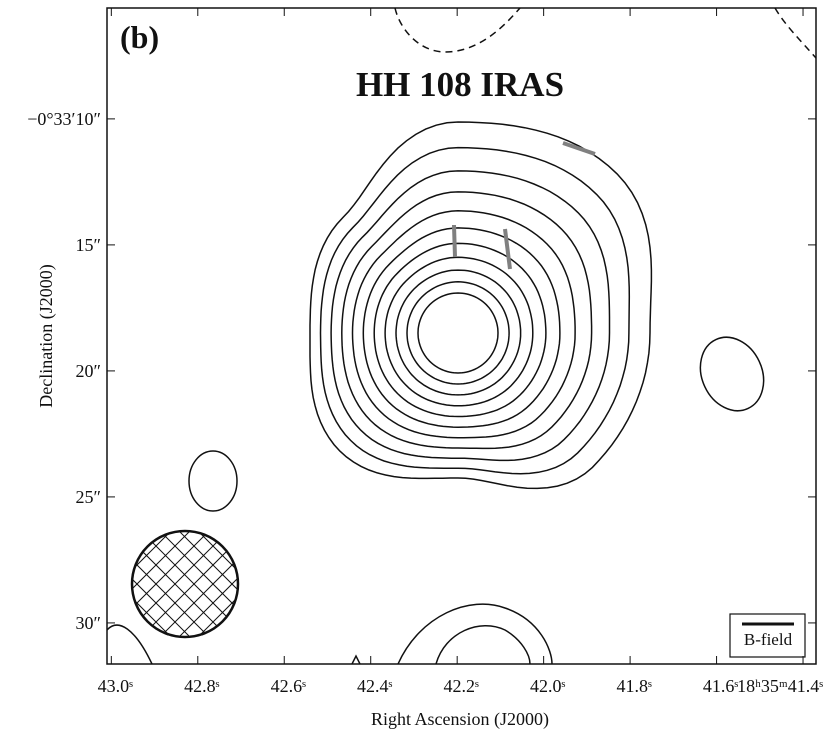  Describe the element at coordinates (795, 33) in the screenshot. I see `contour-negative` at that location.